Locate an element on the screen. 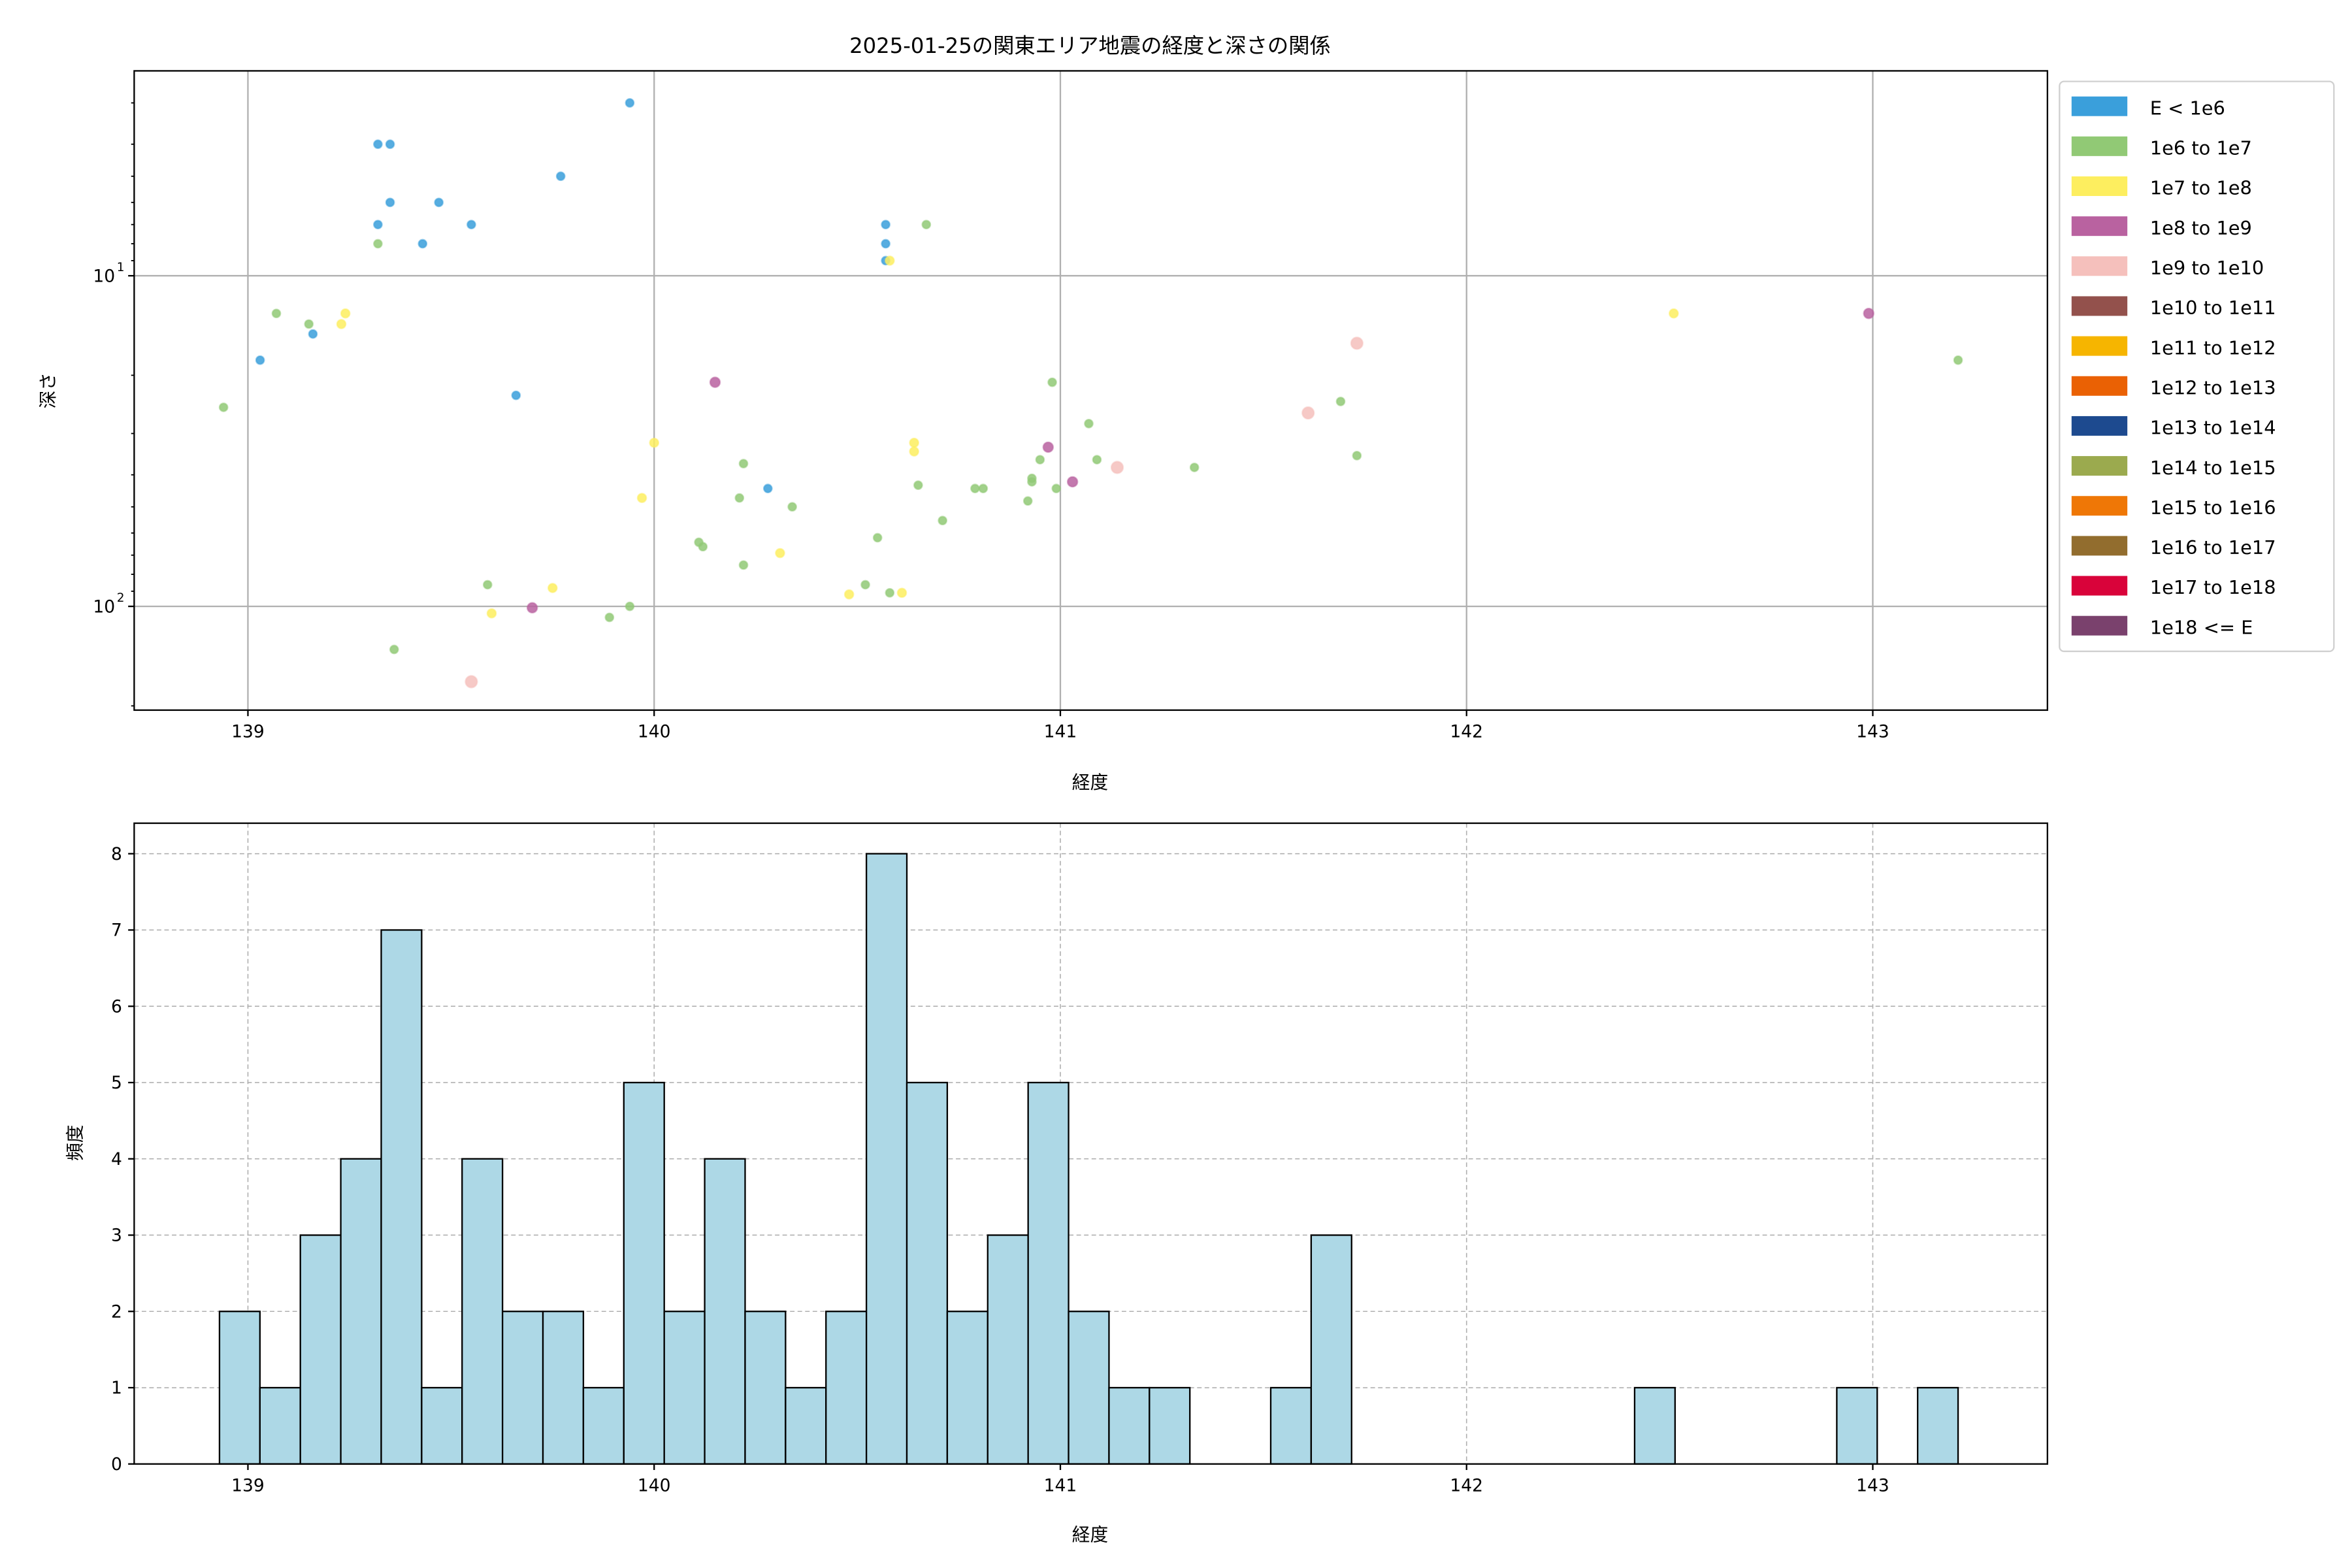  y-tick-exponent: 1 is located at coordinates (121, 267).